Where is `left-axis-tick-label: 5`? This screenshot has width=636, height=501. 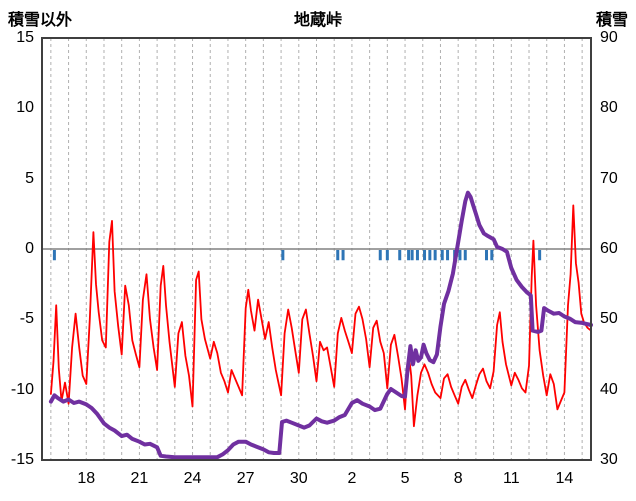
left-axis-tick-label: 5 is located at coordinates (29, 178).